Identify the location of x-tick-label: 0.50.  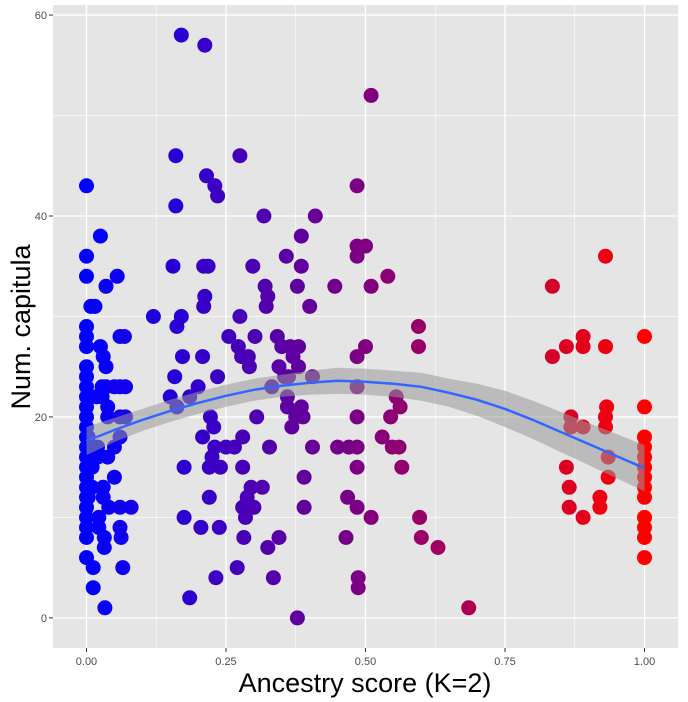
(365, 662).